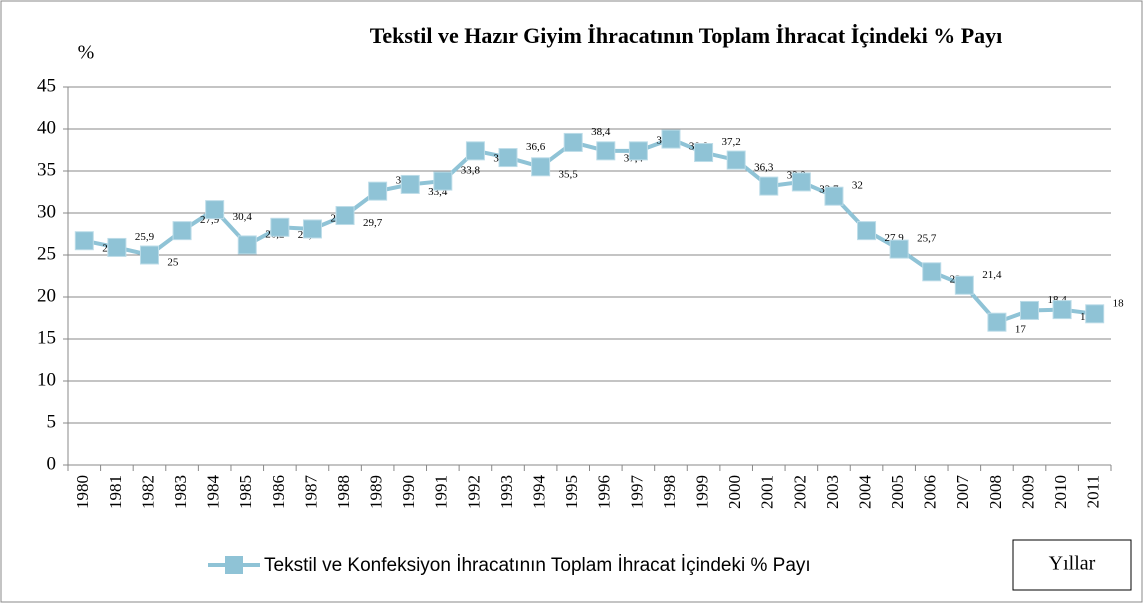 The height and width of the screenshot is (603, 1143). Describe the element at coordinates (243, 217) in the screenshot. I see `data-label: 30,4` at that location.